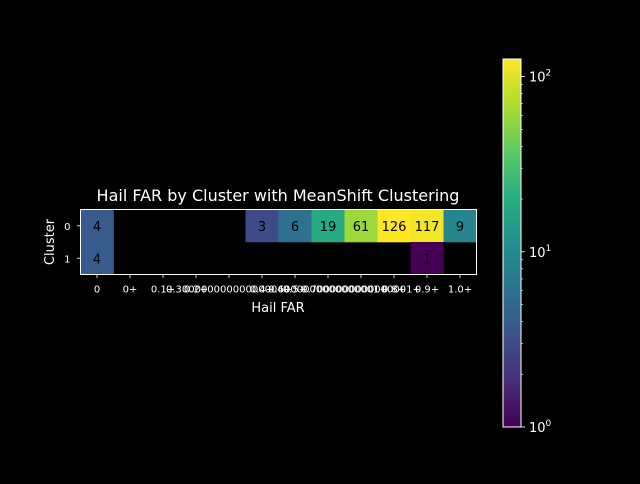 The width and height of the screenshot is (640, 484). Describe the element at coordinates (277, 308) in the screenshot. I see `x-axis-label: Hail FAR` at that location.